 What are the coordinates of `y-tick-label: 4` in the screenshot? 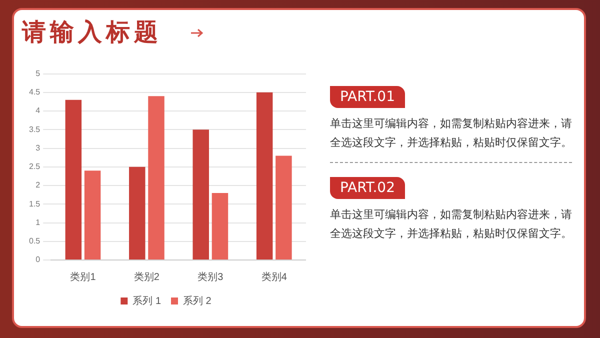 It's located at (38, 111).